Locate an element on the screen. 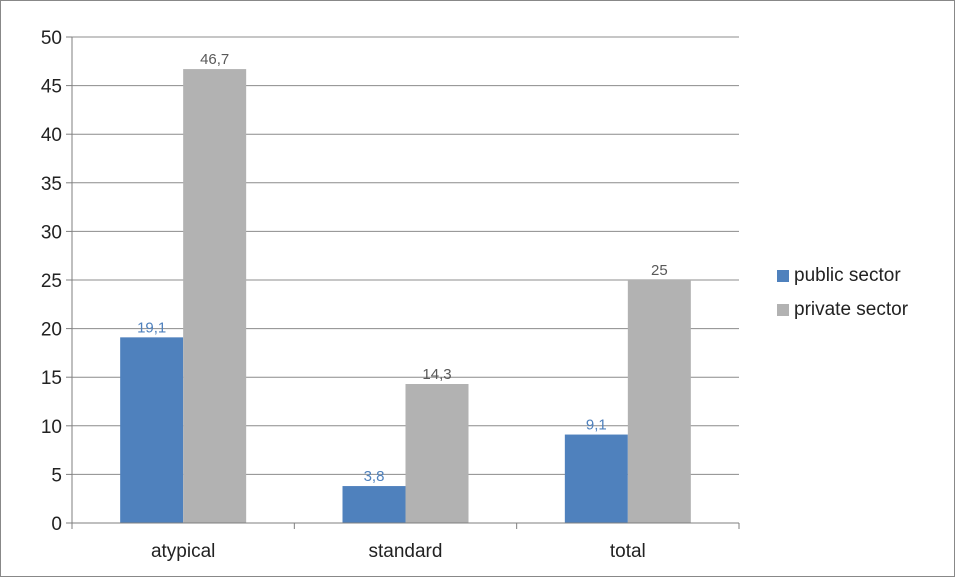  legend: public sector private sector is located at coordinates (842, 293).